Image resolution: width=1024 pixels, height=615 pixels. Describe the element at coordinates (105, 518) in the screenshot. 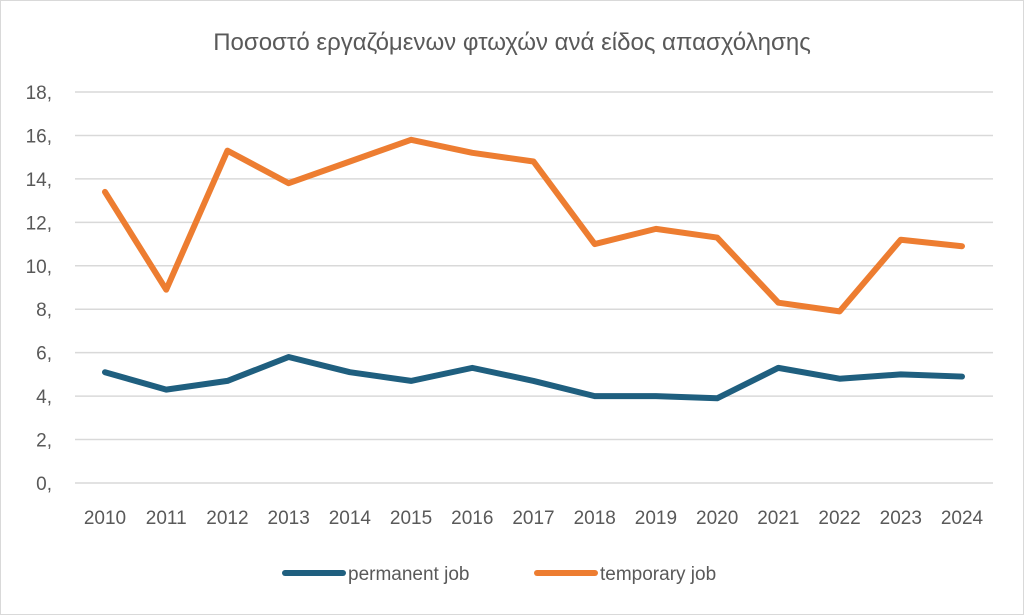

I see `x-tick-label: 2010` at that location.